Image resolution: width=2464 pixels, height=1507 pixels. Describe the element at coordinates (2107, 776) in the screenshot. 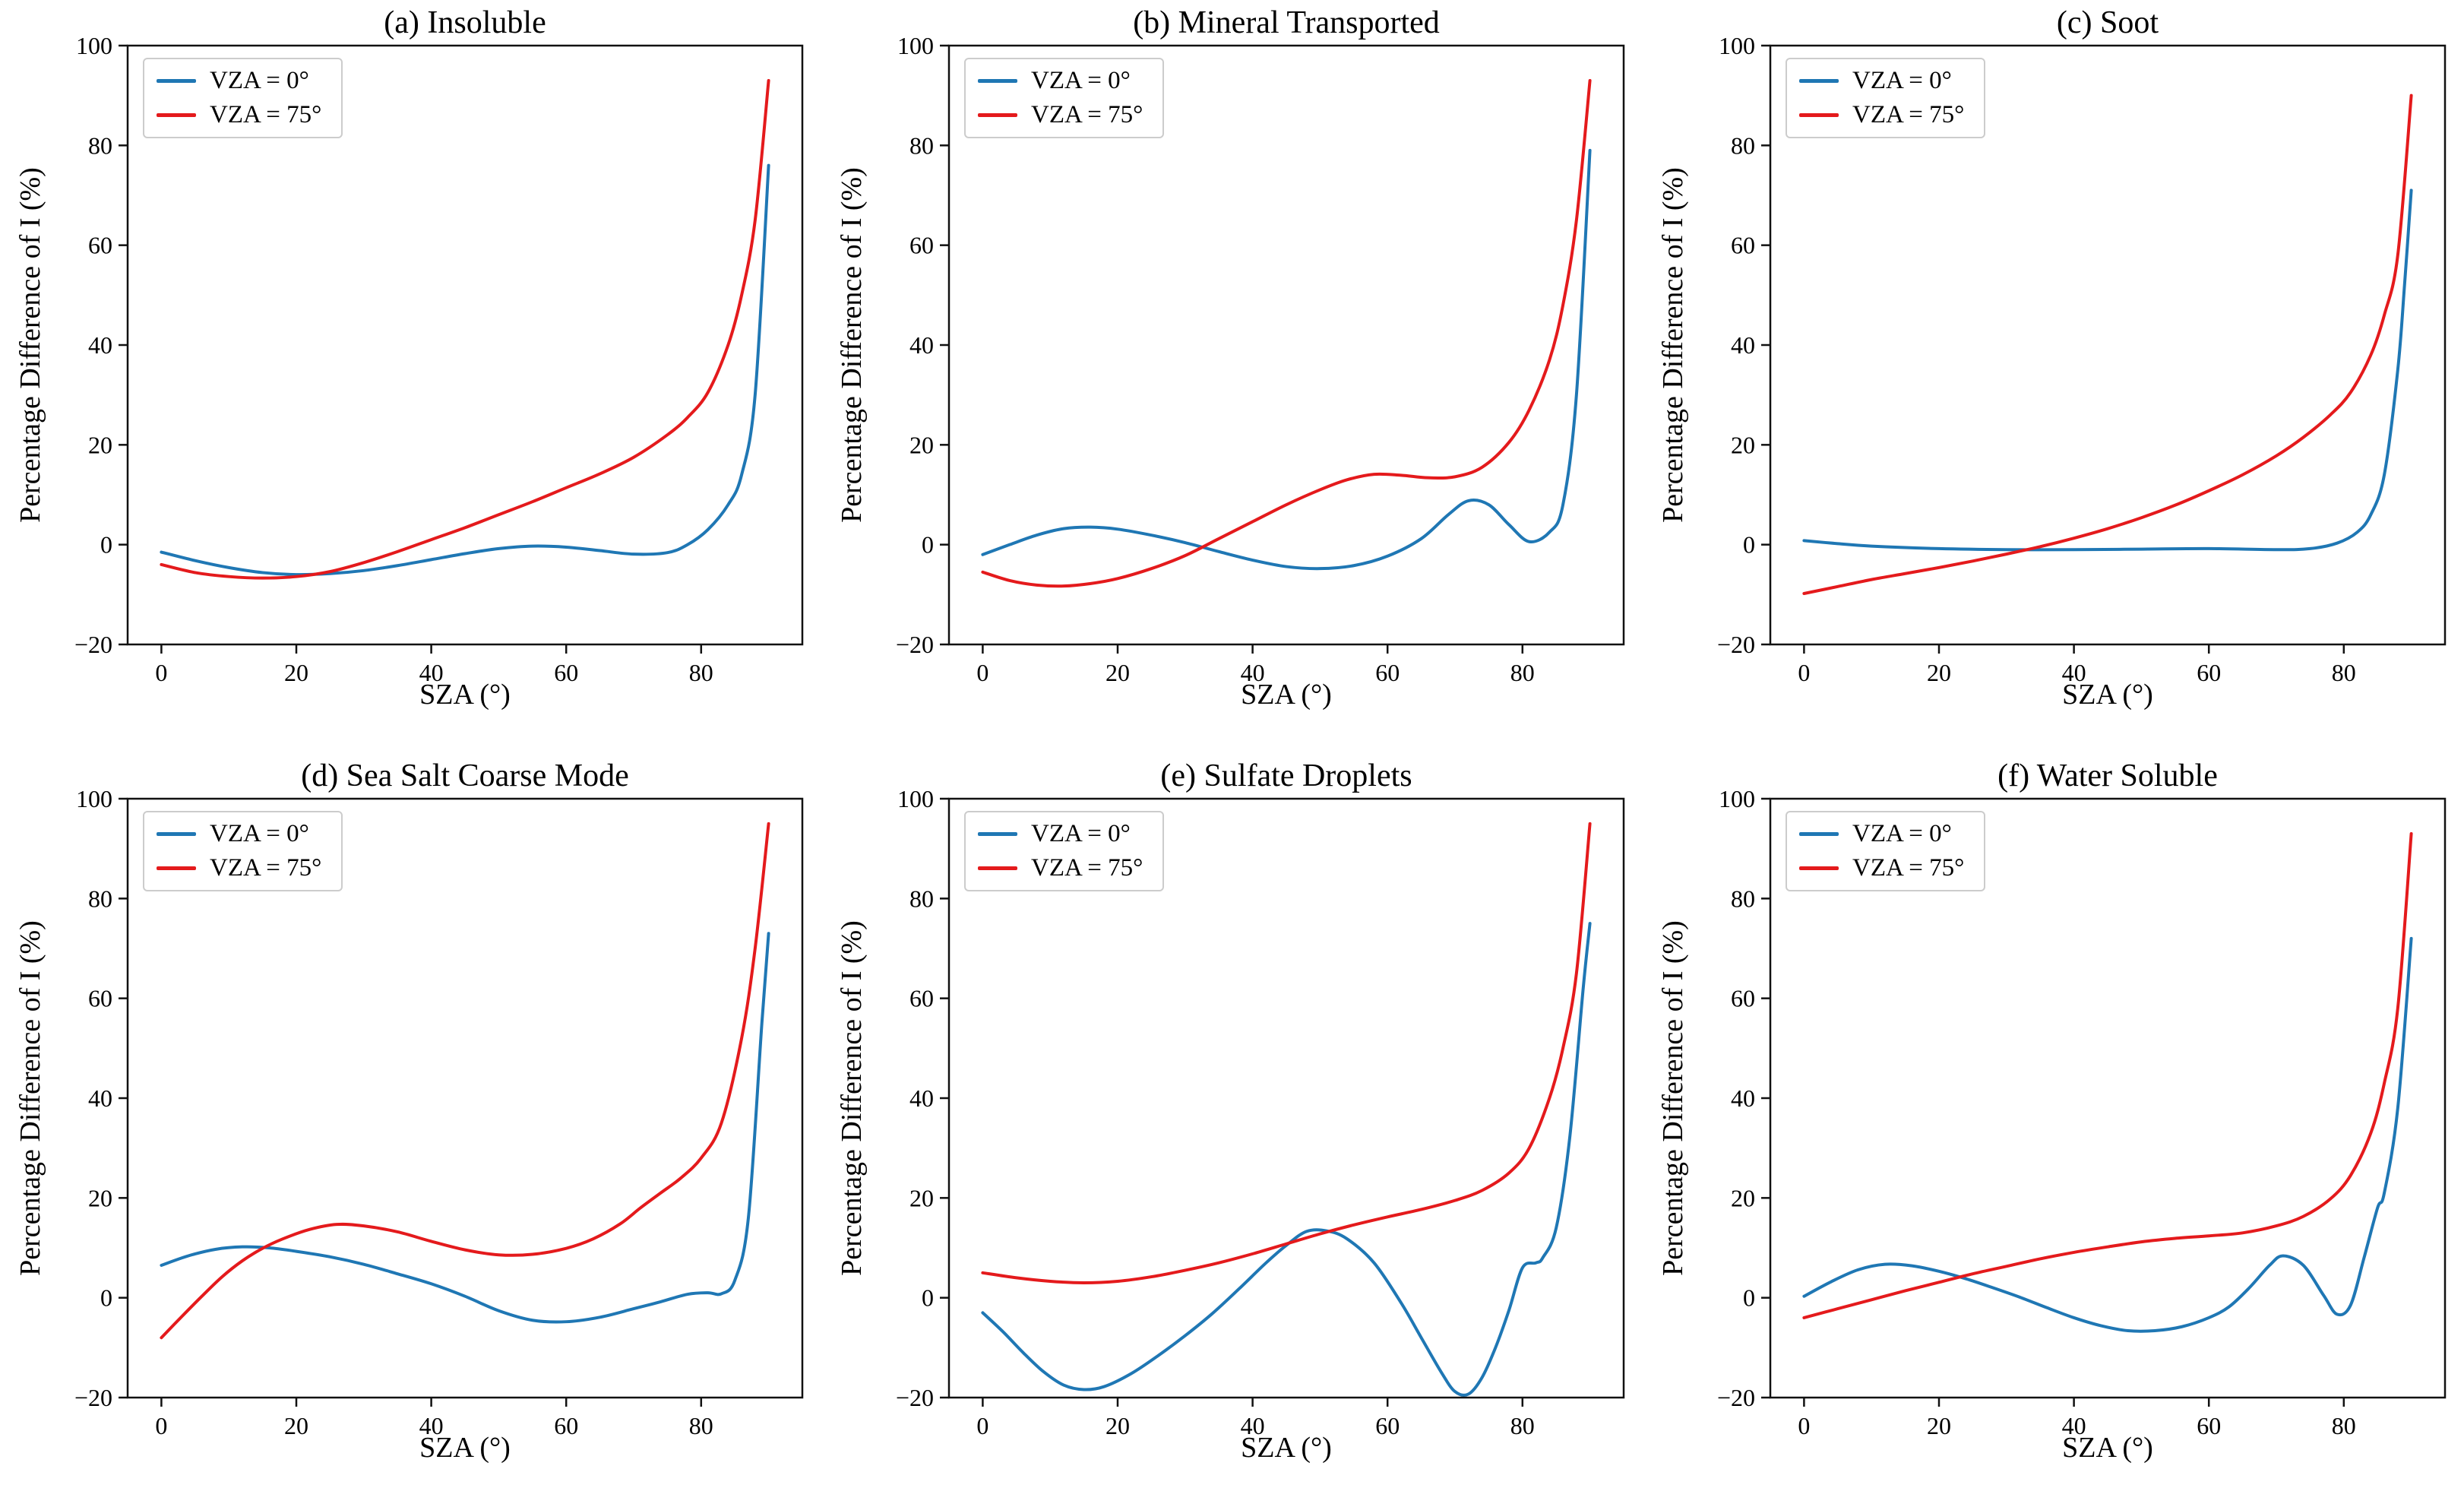

I see `panel-title: (f) Water Soluble` at that location.